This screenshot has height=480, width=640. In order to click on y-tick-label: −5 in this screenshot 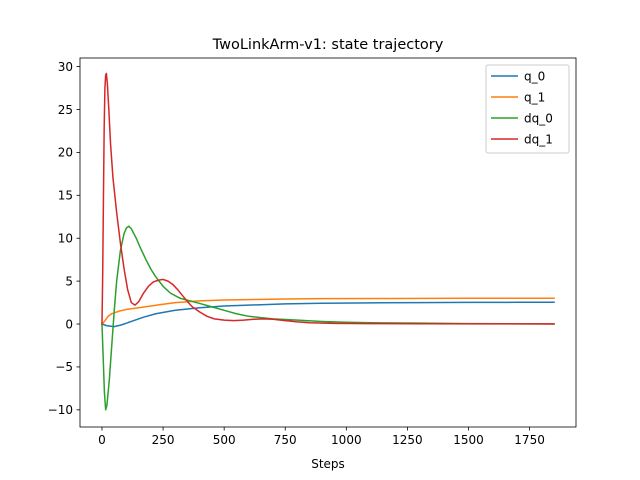, I will do `click(64, 367)`.